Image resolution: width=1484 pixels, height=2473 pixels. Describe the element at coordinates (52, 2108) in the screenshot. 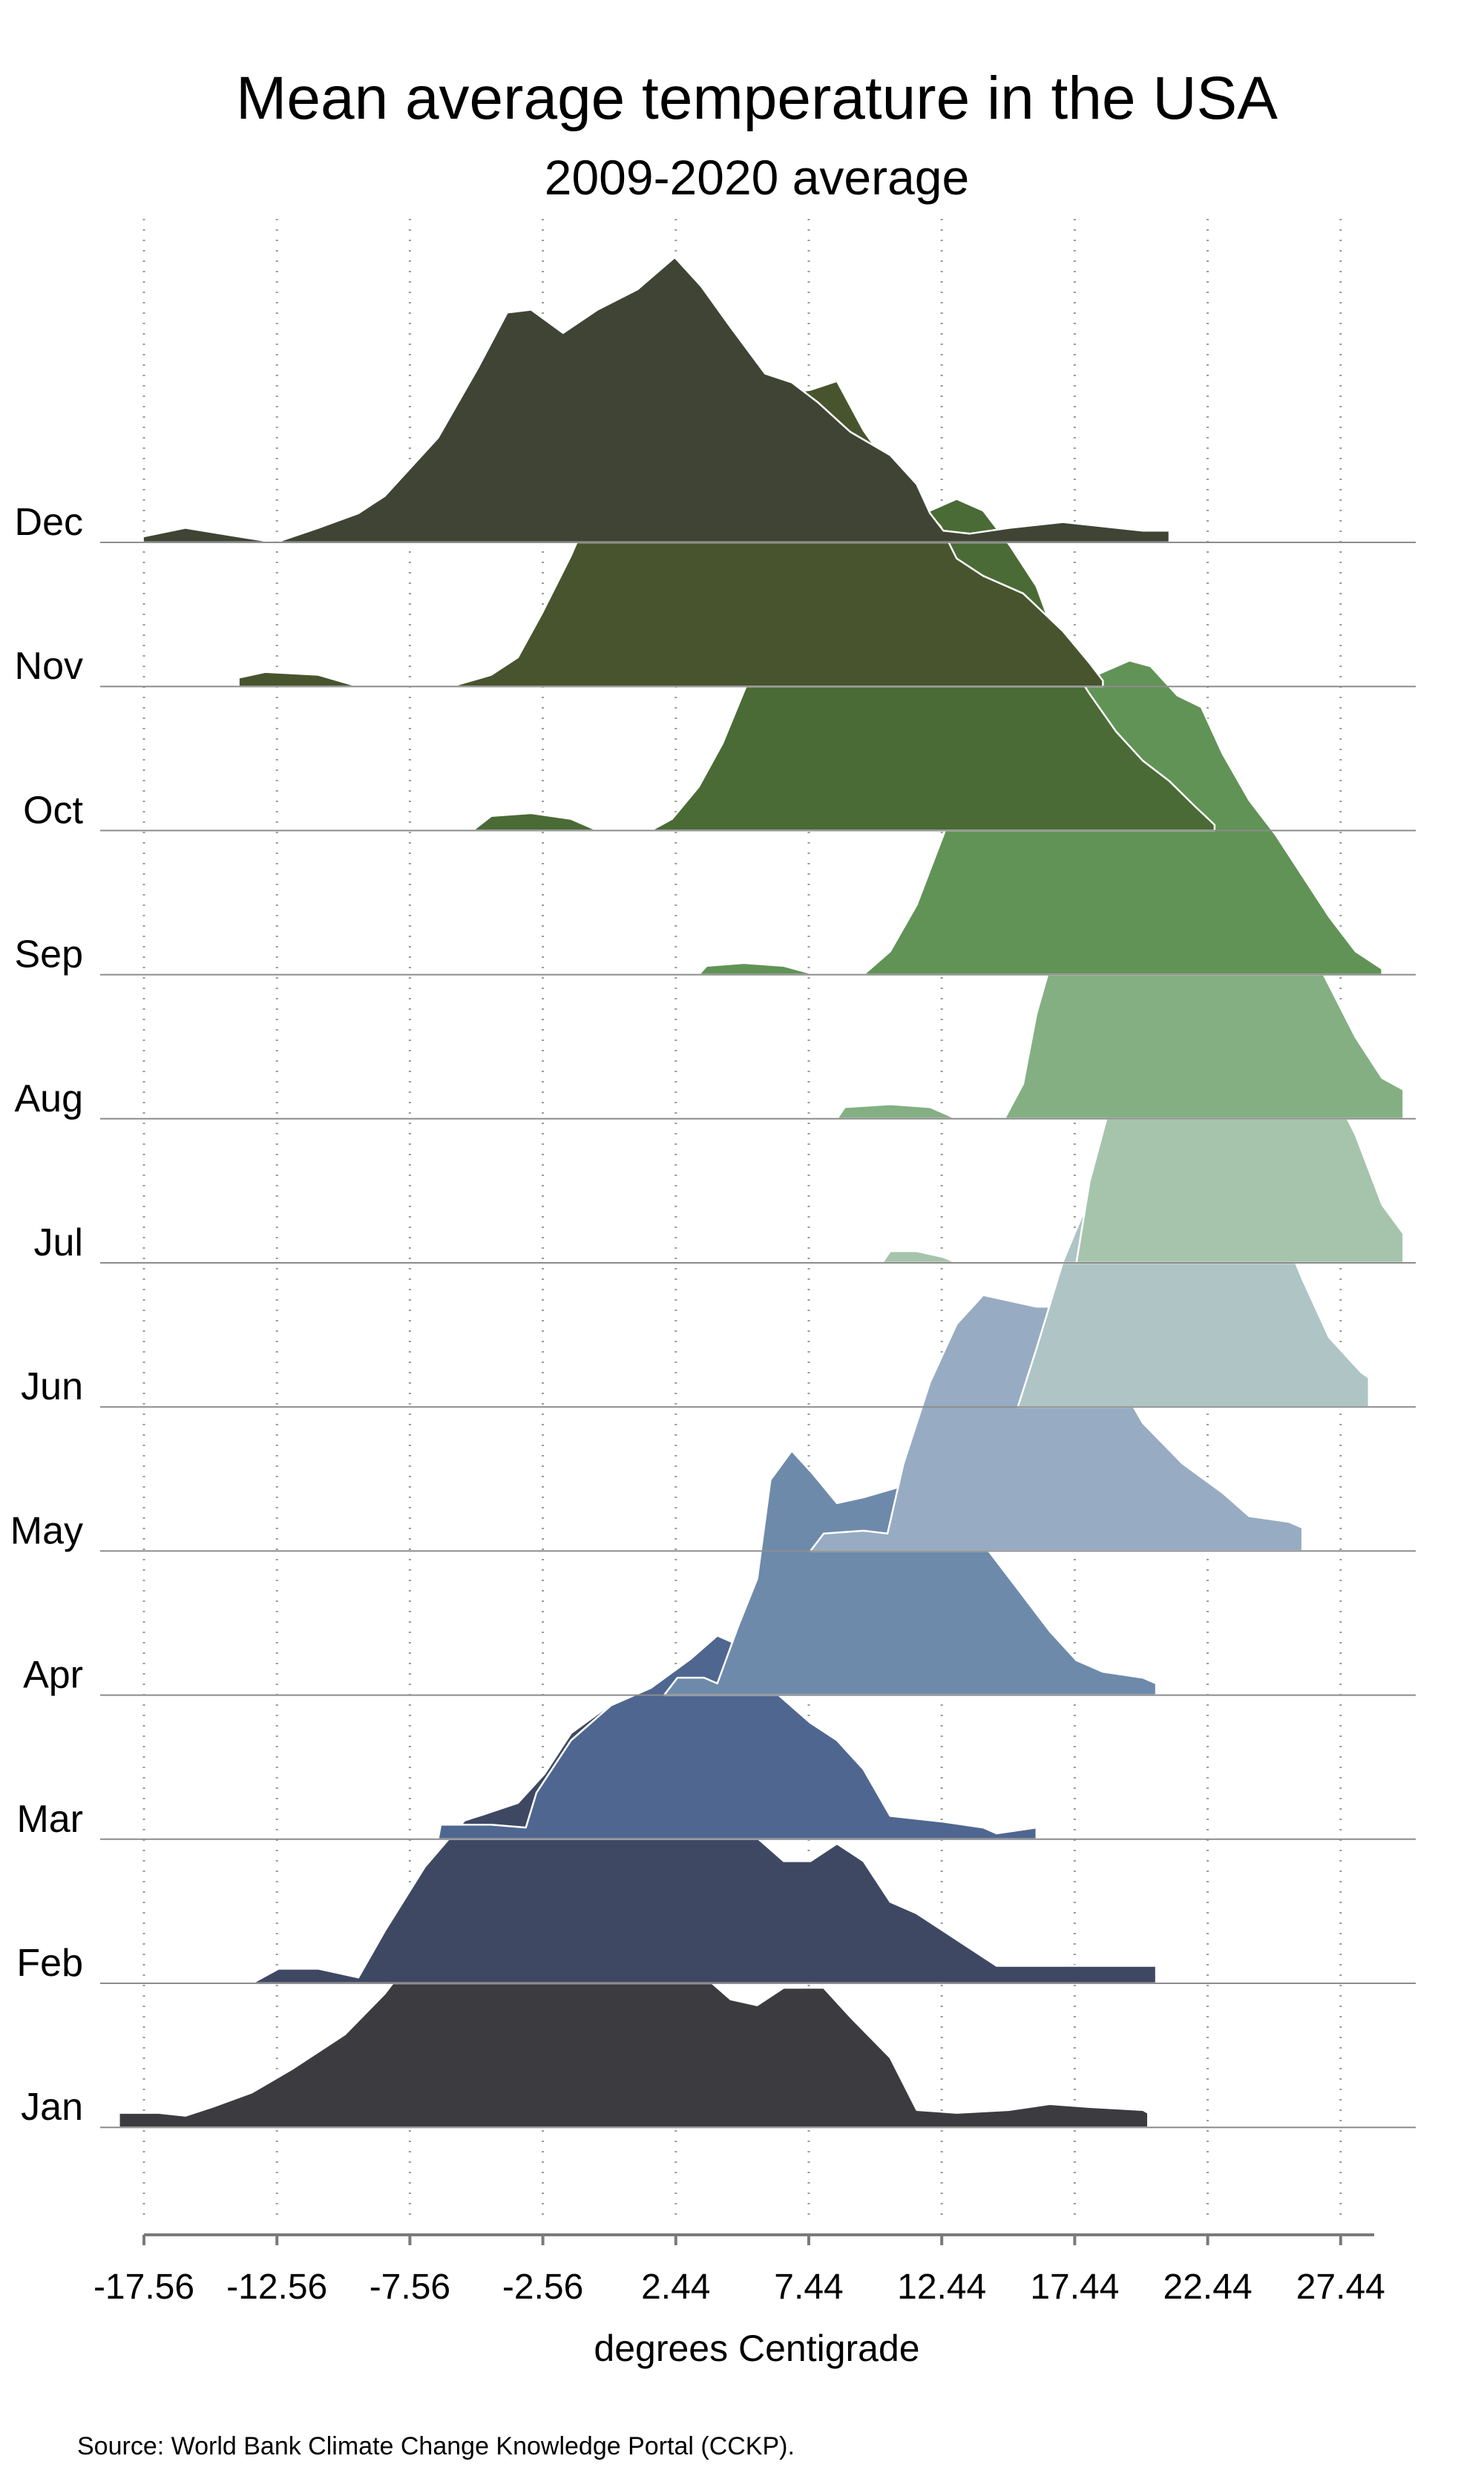

I see `month-label-jan: Jan` at that location.